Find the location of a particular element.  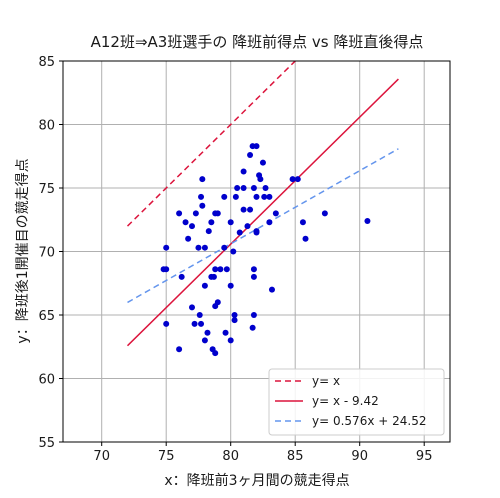

legend-entry: y= x is located at coordinates (326, 381).